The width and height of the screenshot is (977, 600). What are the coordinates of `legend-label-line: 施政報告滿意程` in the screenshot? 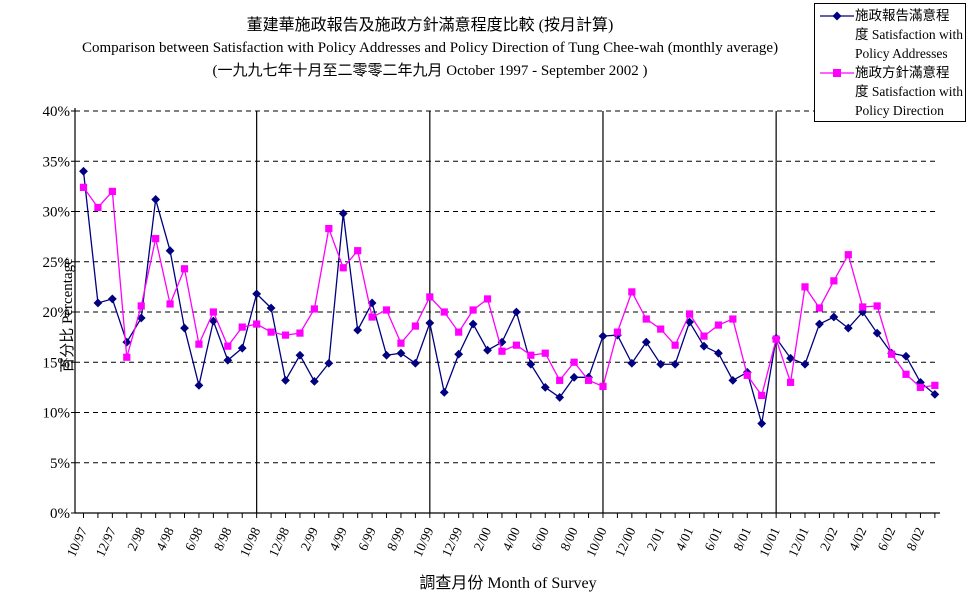 It's located at (902, 15).